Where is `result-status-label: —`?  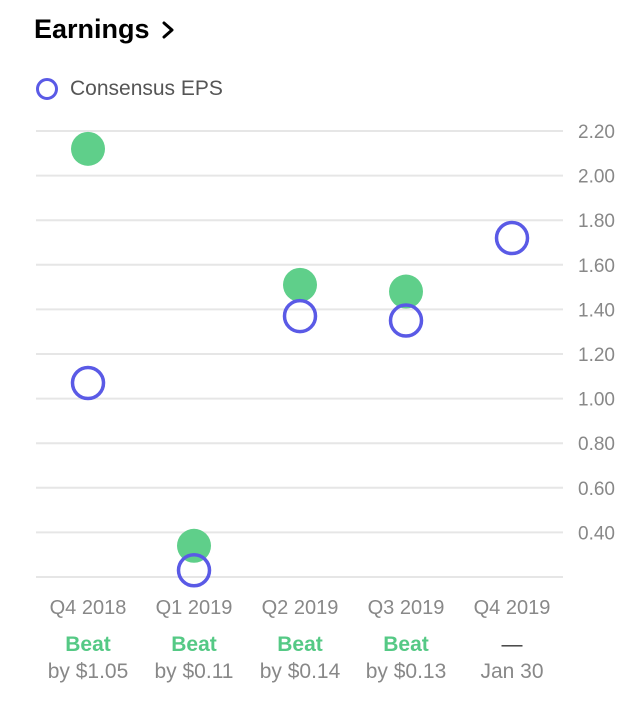
result-status-label: — is located at coordinates (512, 644).